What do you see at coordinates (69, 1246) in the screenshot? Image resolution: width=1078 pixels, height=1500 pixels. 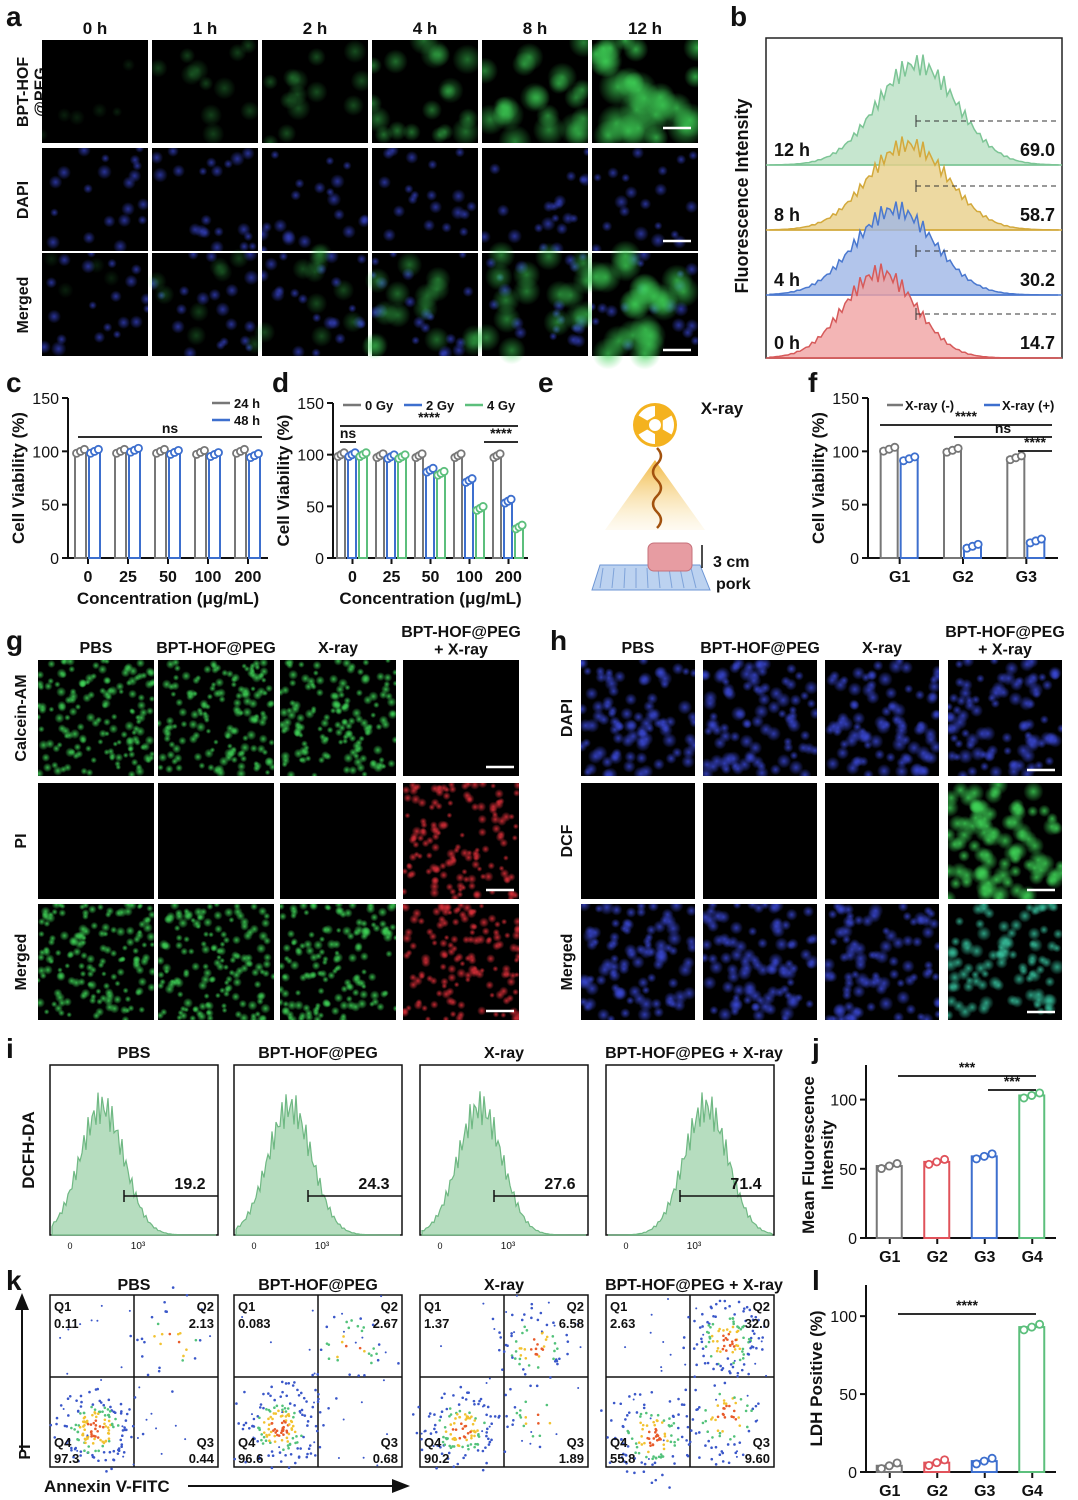 I see `x-tick-label: 0` at bounding box center [69, 1246].